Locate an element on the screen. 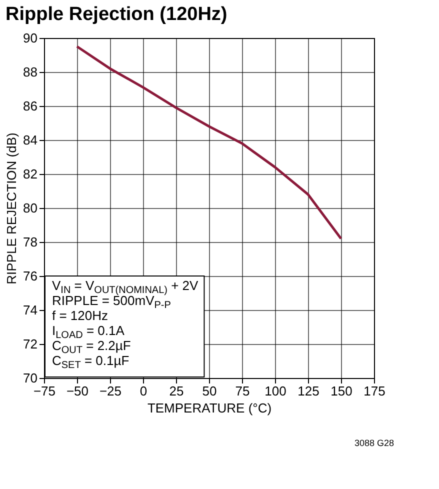  x-tick-label: 100 is located at coordinates (275, 391).